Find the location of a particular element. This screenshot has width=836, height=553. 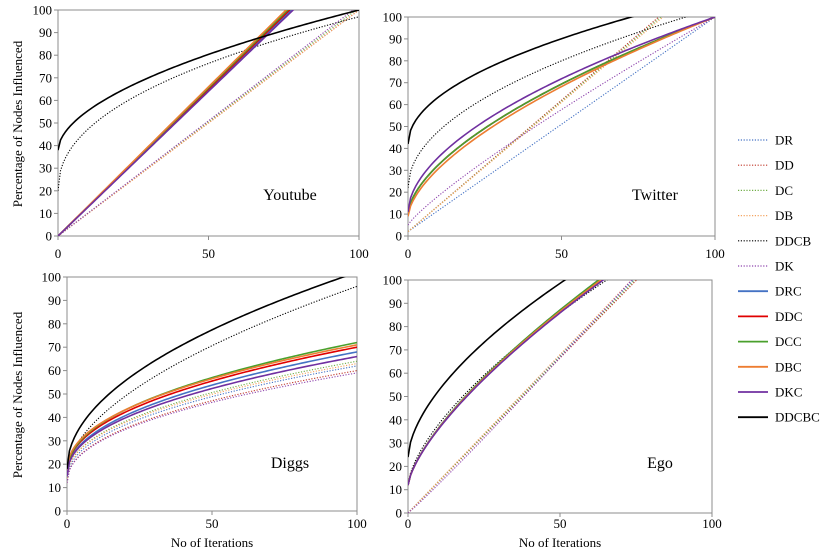

panel-title: Diggs is located at coordinates (290, 463).